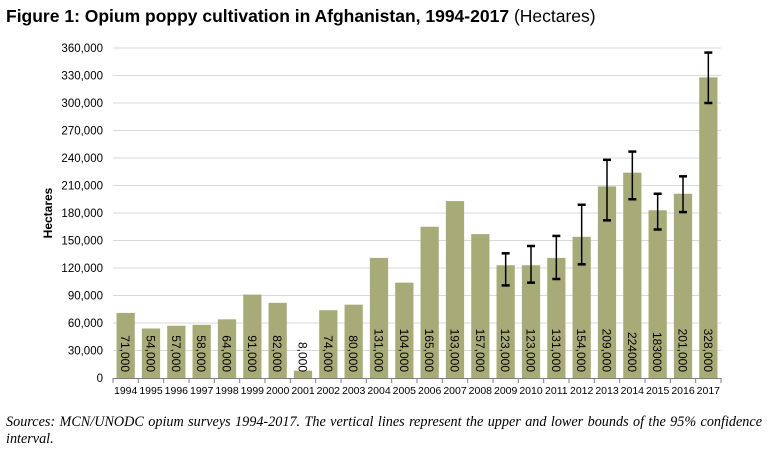 Image resolution: width=768 pixels, height=456 pixels. What do you see at coordinates (607, 391) in the screenshot?
I see `x-tick-label: 2013` at bounding box center [607, 391].